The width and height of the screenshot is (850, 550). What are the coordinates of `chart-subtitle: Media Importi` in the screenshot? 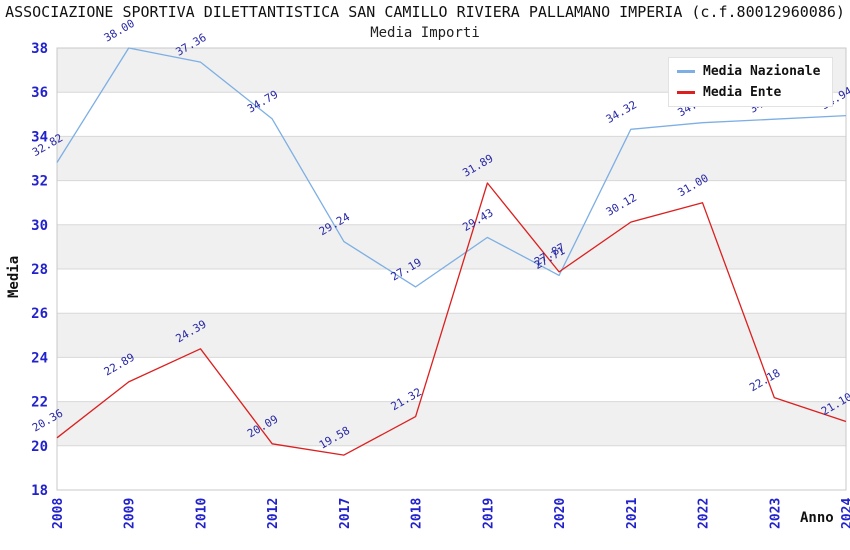 It's located at (425, 33).